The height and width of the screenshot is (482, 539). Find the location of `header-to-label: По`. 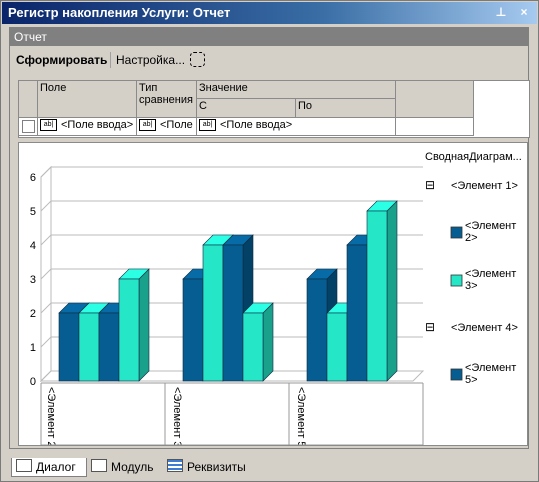

header-to-label: По is located at coordinates (305, 106).